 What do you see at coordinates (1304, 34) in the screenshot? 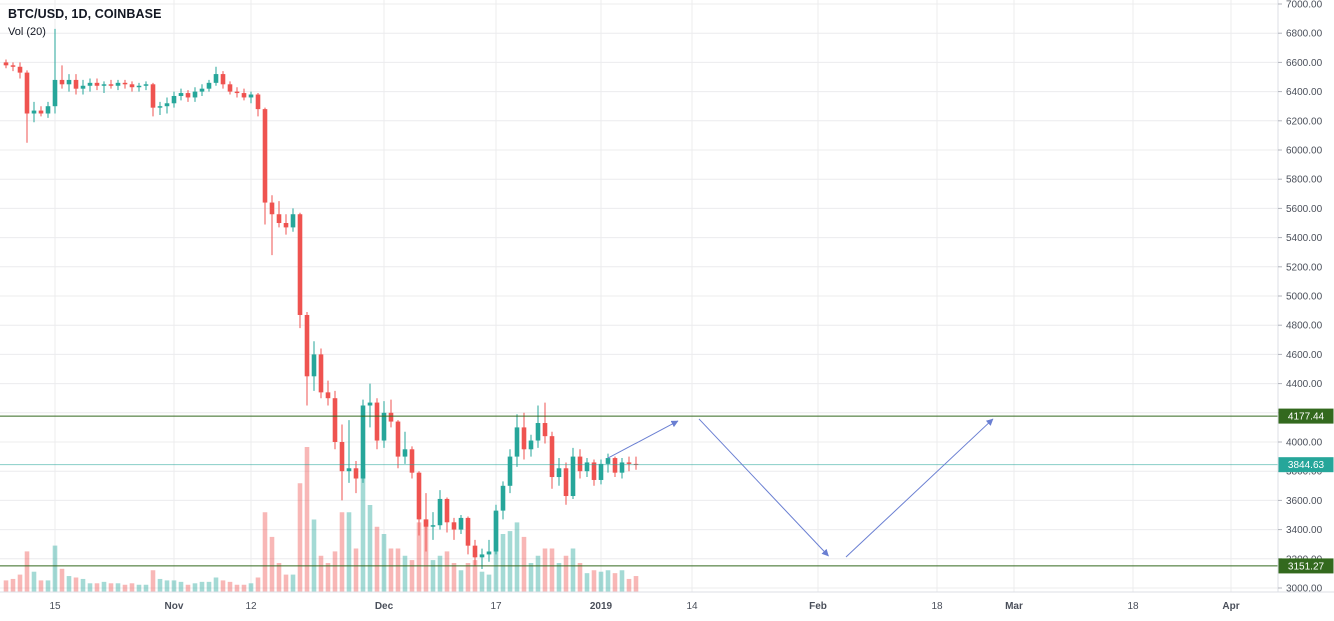
I see `price-axis-label: 6800.00` at bounding box center [1304, 34].